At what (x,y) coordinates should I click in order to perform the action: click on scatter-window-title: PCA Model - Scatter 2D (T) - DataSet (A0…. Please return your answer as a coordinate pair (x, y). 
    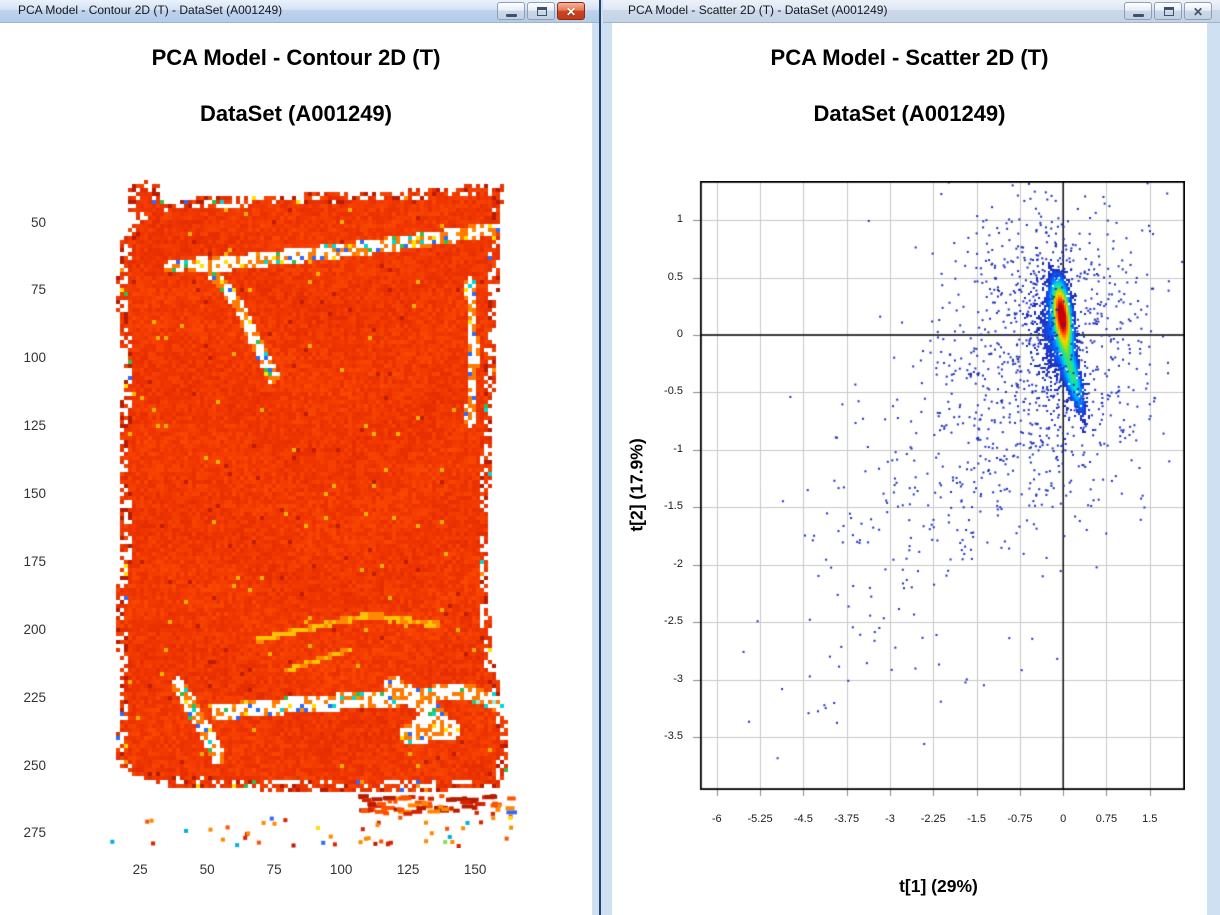
    Looking at the image, I should click on (758, 10).